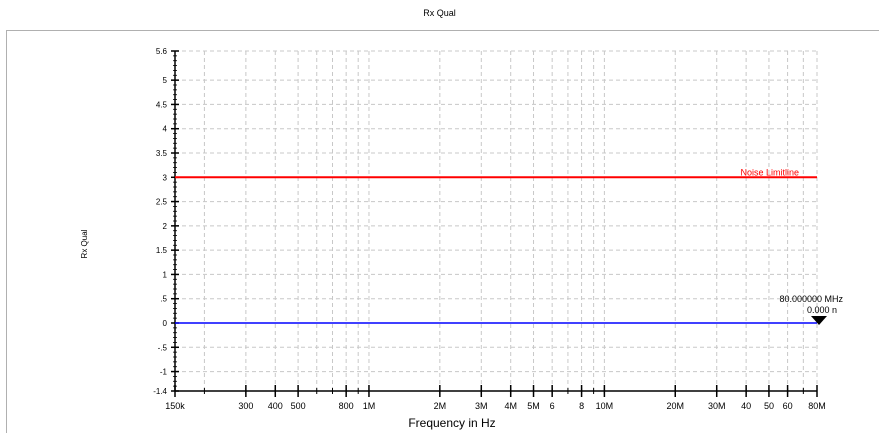  What do you see at coordinates (769, 406) in the screenshot?
I see `x-tick-label: 50` at bounding box center [769, 406].